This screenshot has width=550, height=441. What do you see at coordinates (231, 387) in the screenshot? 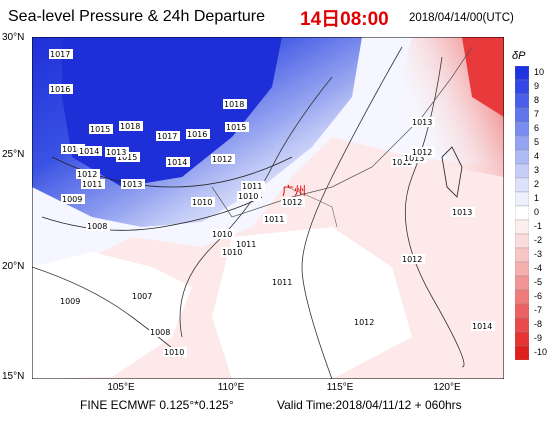
I see `lon-tick: 110°E` at bounding box center [231, 387].